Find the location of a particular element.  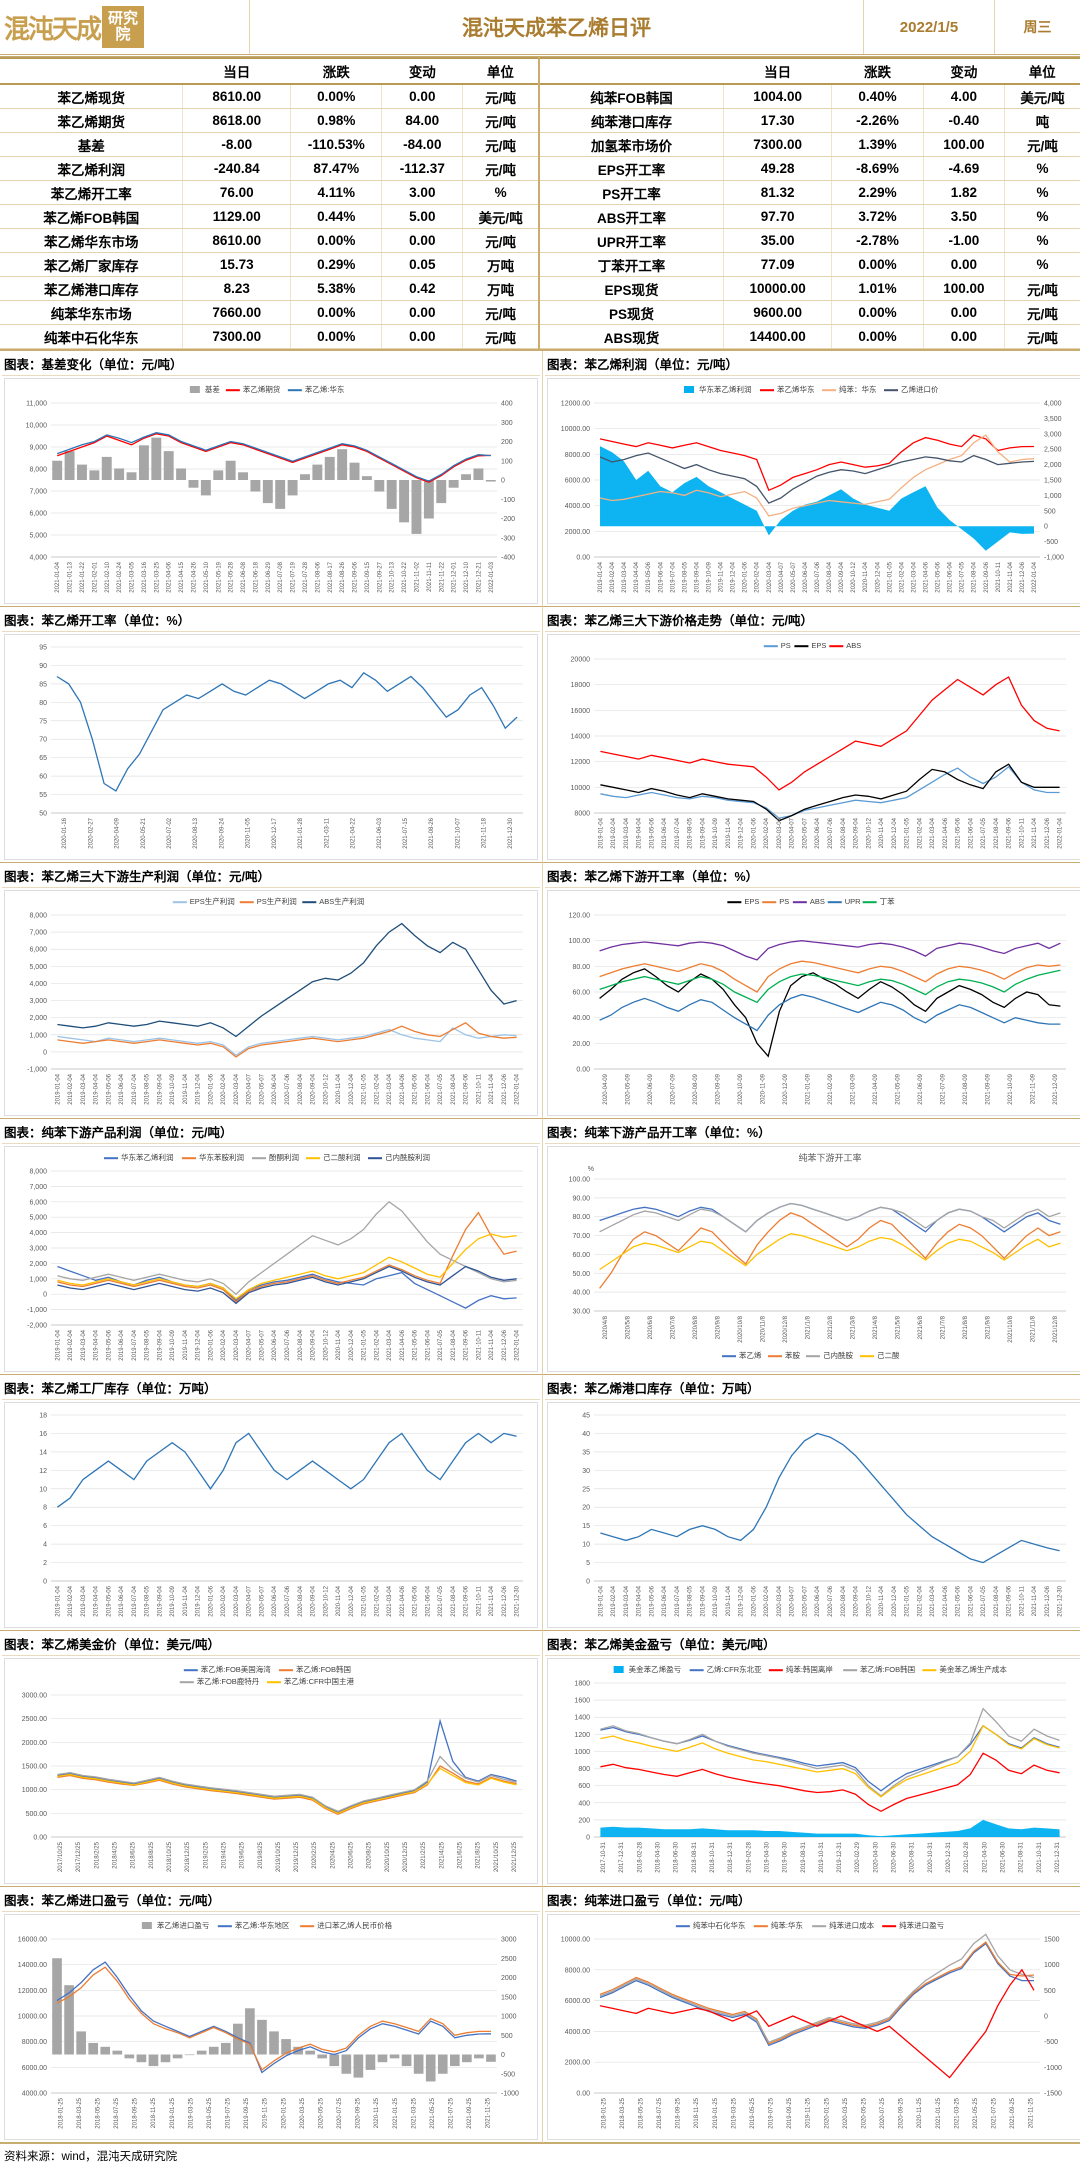

svg-text: -1000 is located at coordinates (1053, 2068).